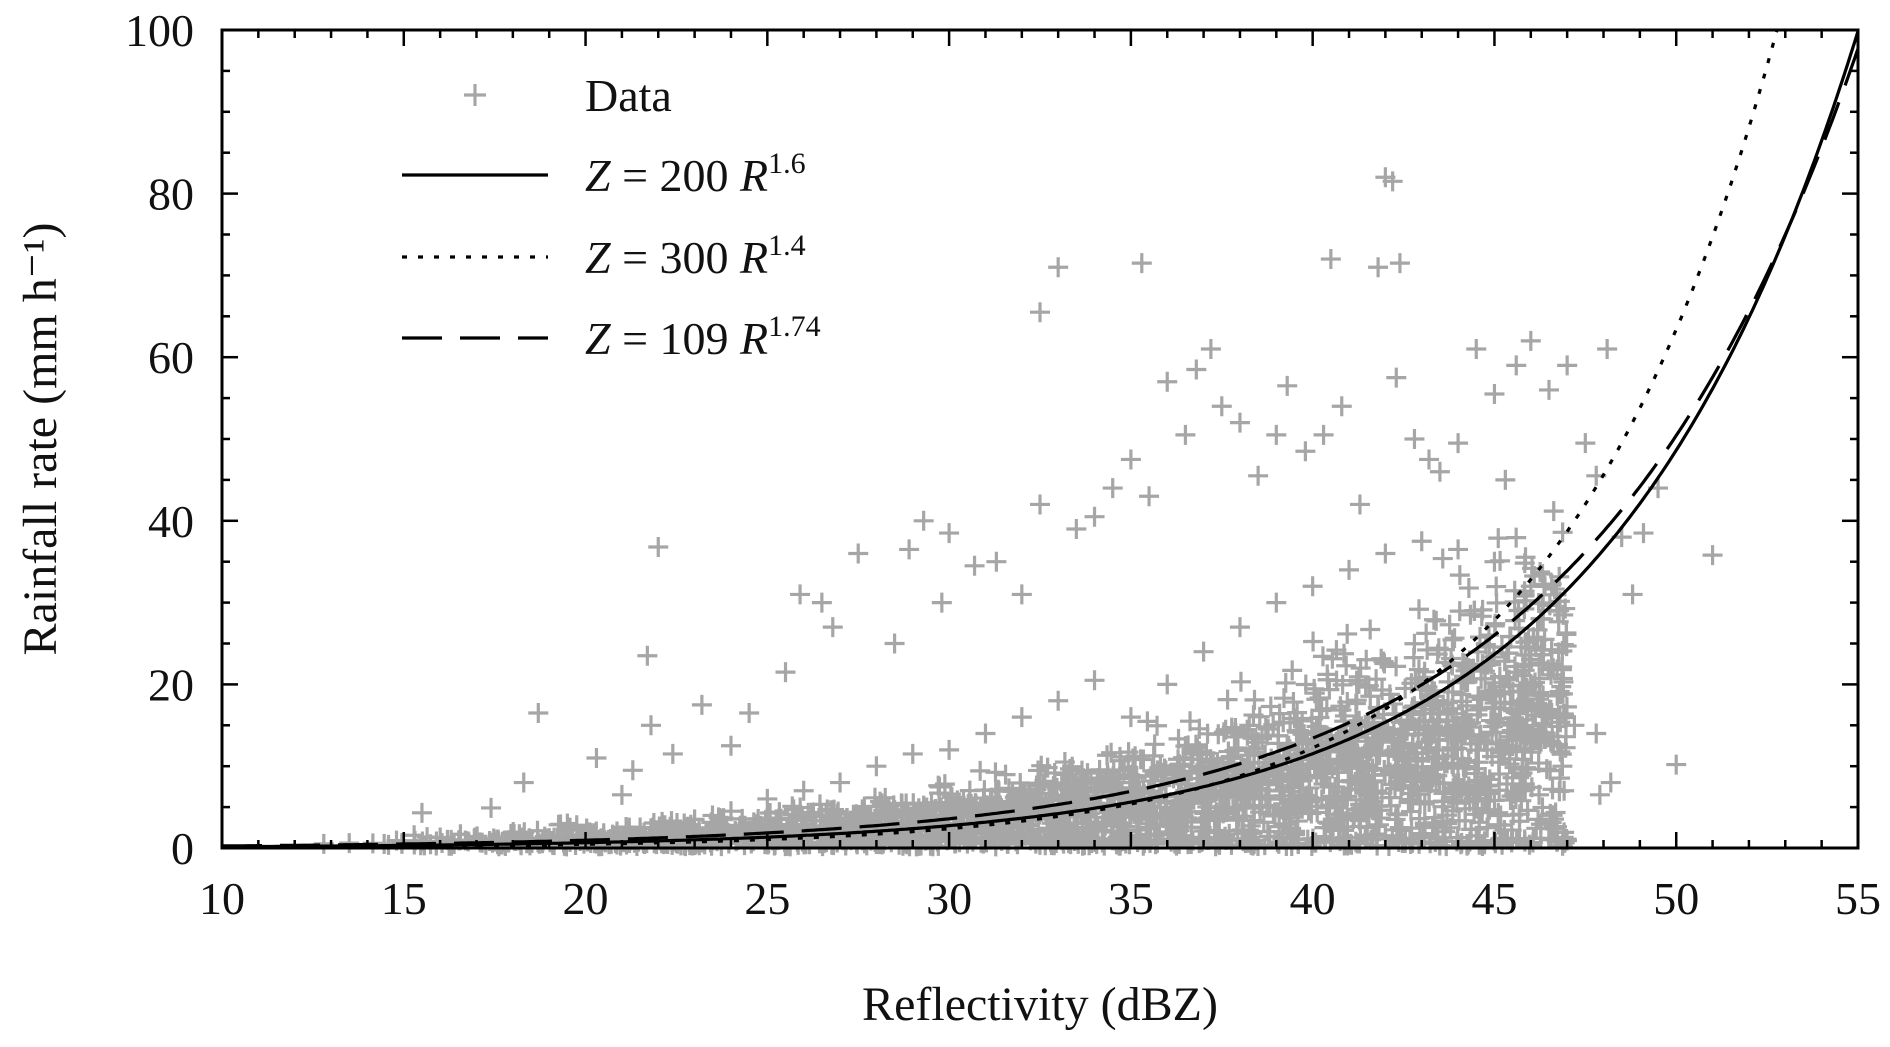 The height and width of the screenshot is (1047, 1890). Describe the element at coordinates (787, 245) in the screenshot. I see `legend-exponent: 1.4` at that location.